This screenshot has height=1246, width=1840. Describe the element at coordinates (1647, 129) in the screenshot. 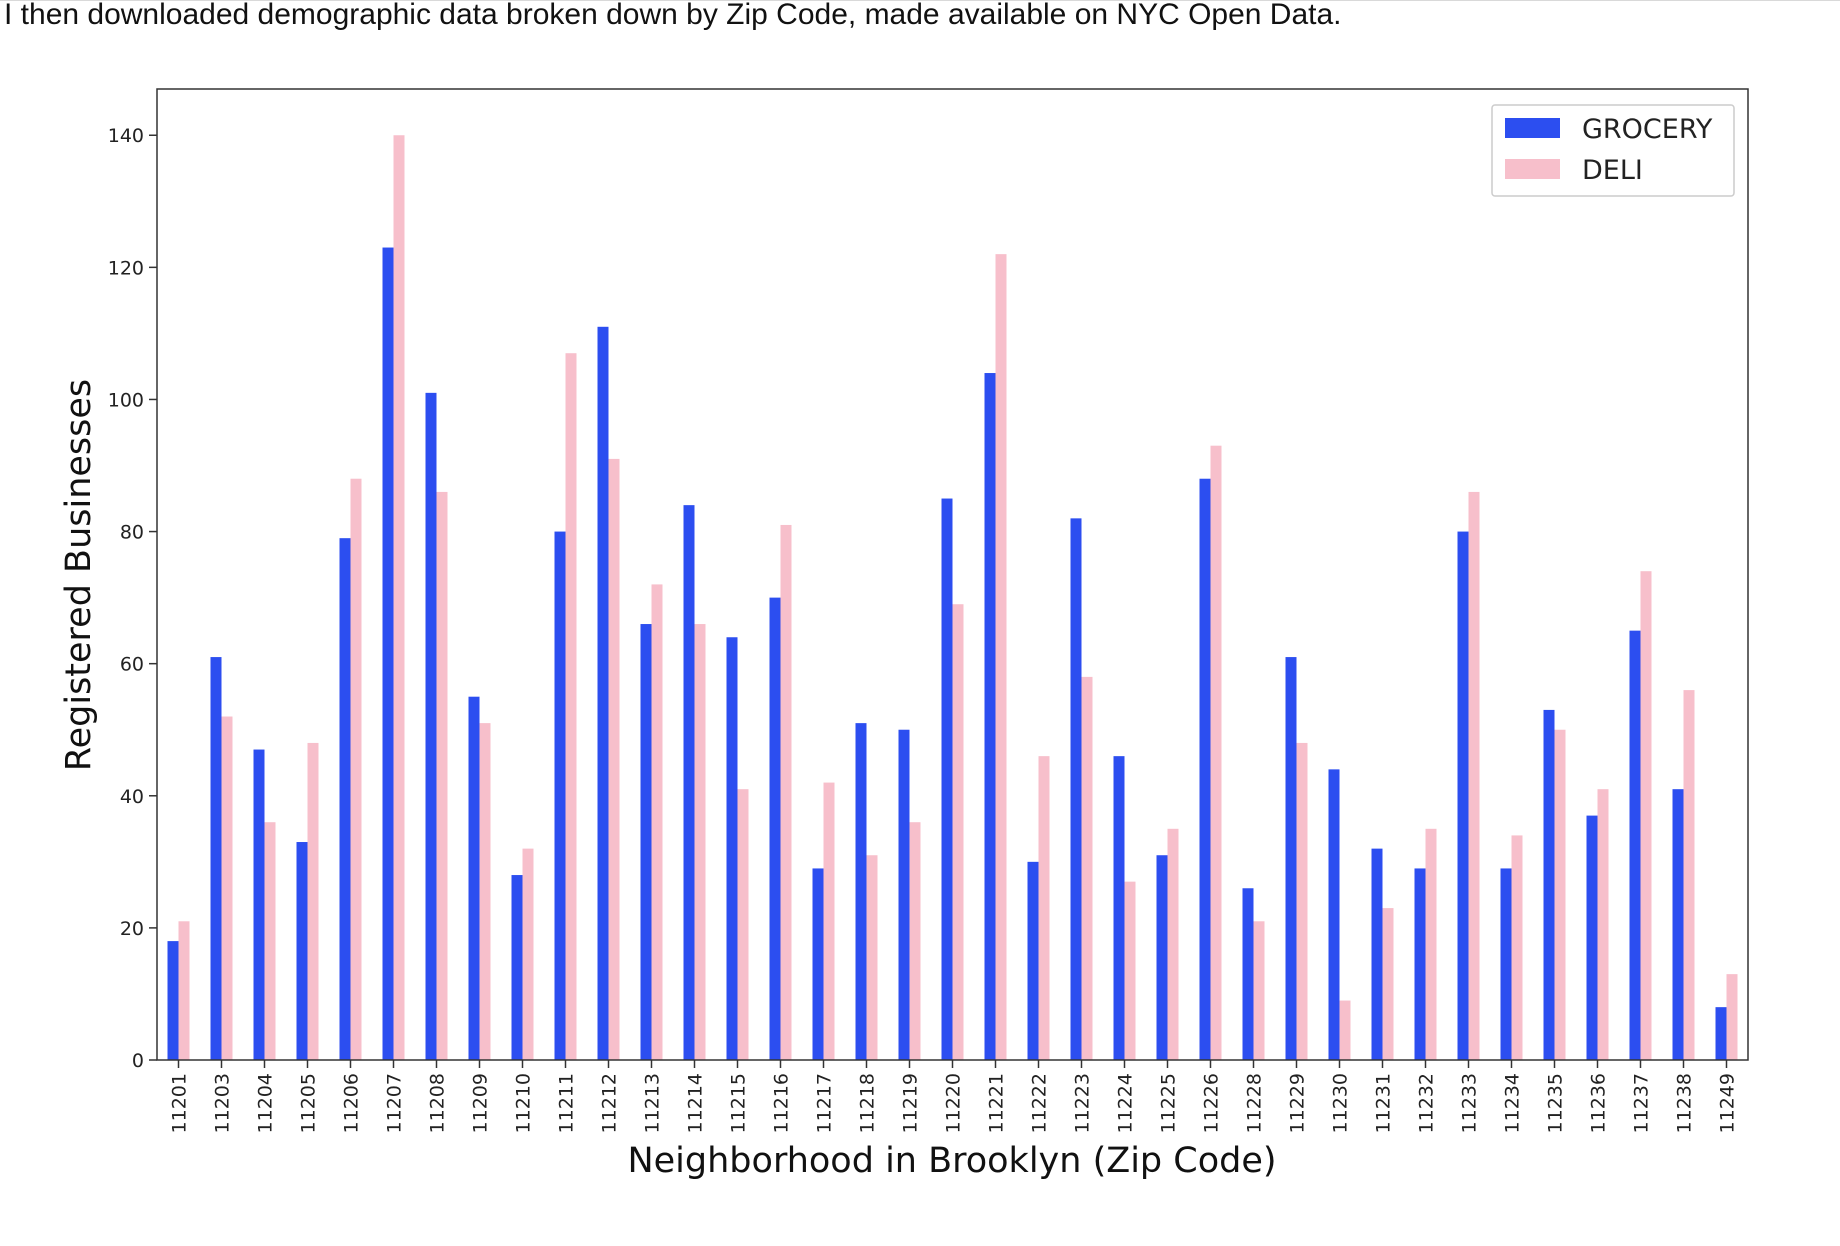

I see `legend-label-grocery: GROCERY` at that location.